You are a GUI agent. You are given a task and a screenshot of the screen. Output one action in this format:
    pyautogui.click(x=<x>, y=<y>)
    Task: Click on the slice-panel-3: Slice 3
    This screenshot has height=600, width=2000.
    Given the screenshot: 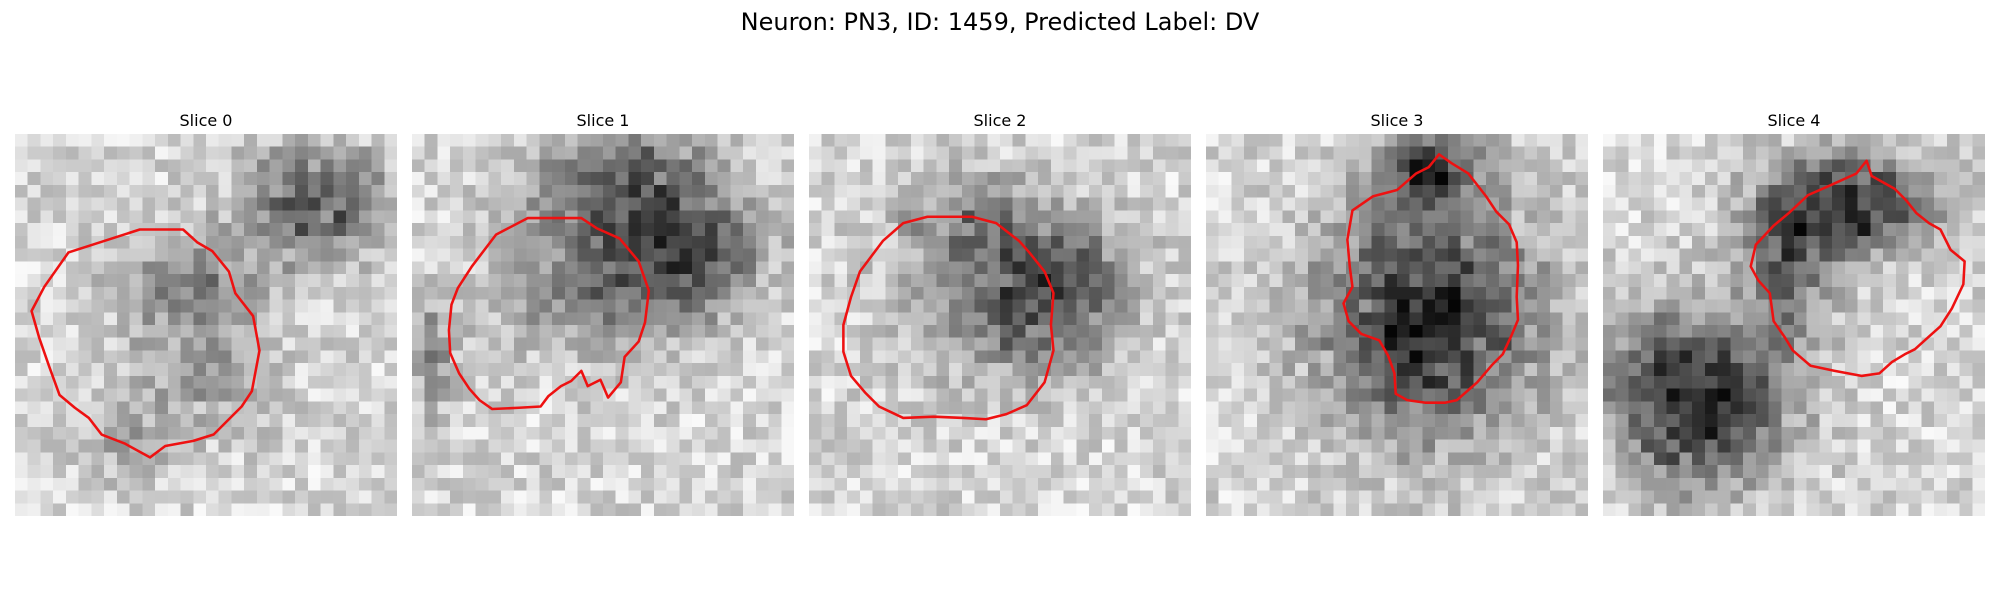 What is the action you would take?
    pyautogui.click(x=1397, y=313)
    